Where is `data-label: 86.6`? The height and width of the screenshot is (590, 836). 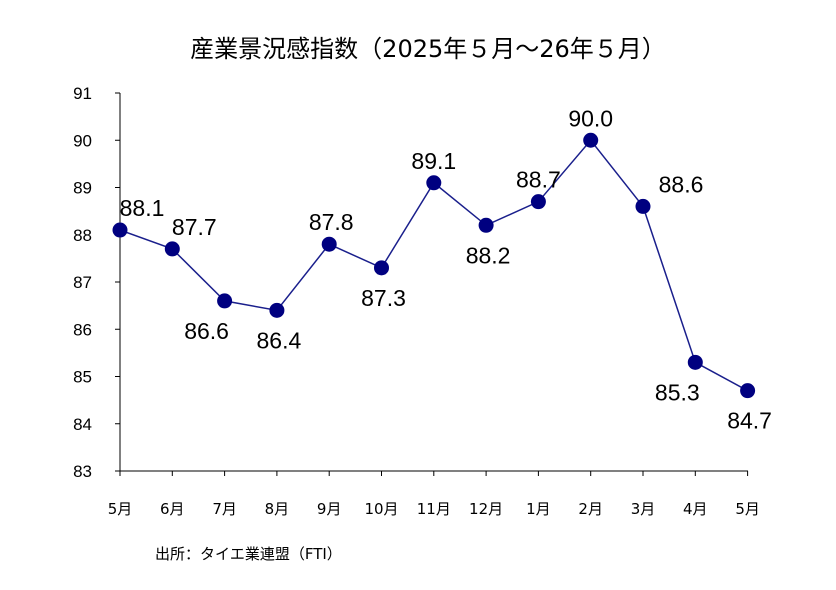
data-label: 86.6 is located at coordinates (206, 331).